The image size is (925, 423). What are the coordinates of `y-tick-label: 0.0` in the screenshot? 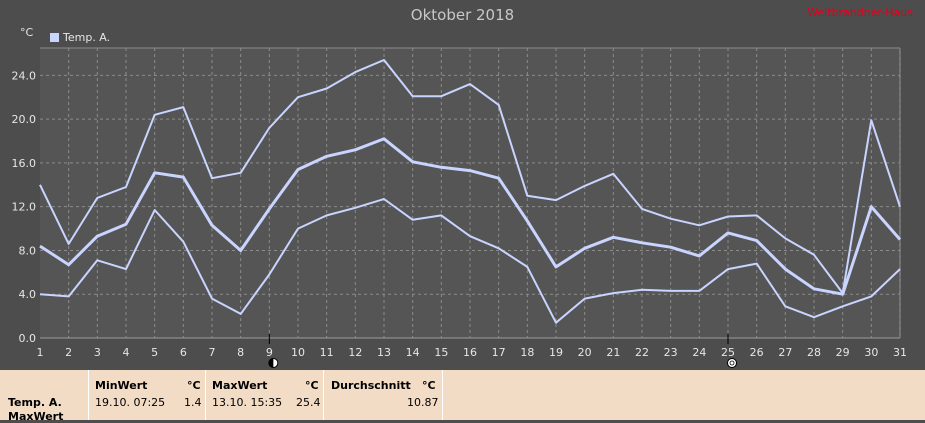 It's located at (28, 338).